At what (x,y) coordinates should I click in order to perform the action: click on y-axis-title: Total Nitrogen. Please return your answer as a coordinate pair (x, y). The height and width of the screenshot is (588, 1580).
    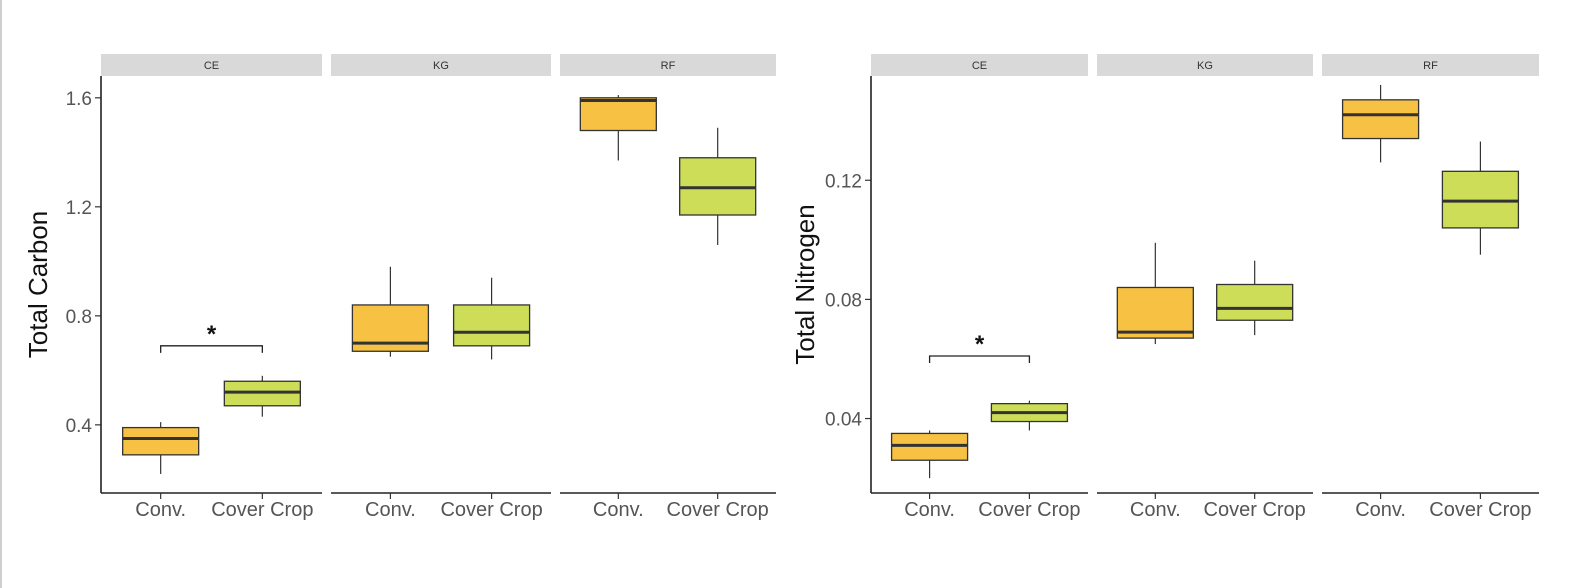
    Looking at the image, I should click on (805, 284).